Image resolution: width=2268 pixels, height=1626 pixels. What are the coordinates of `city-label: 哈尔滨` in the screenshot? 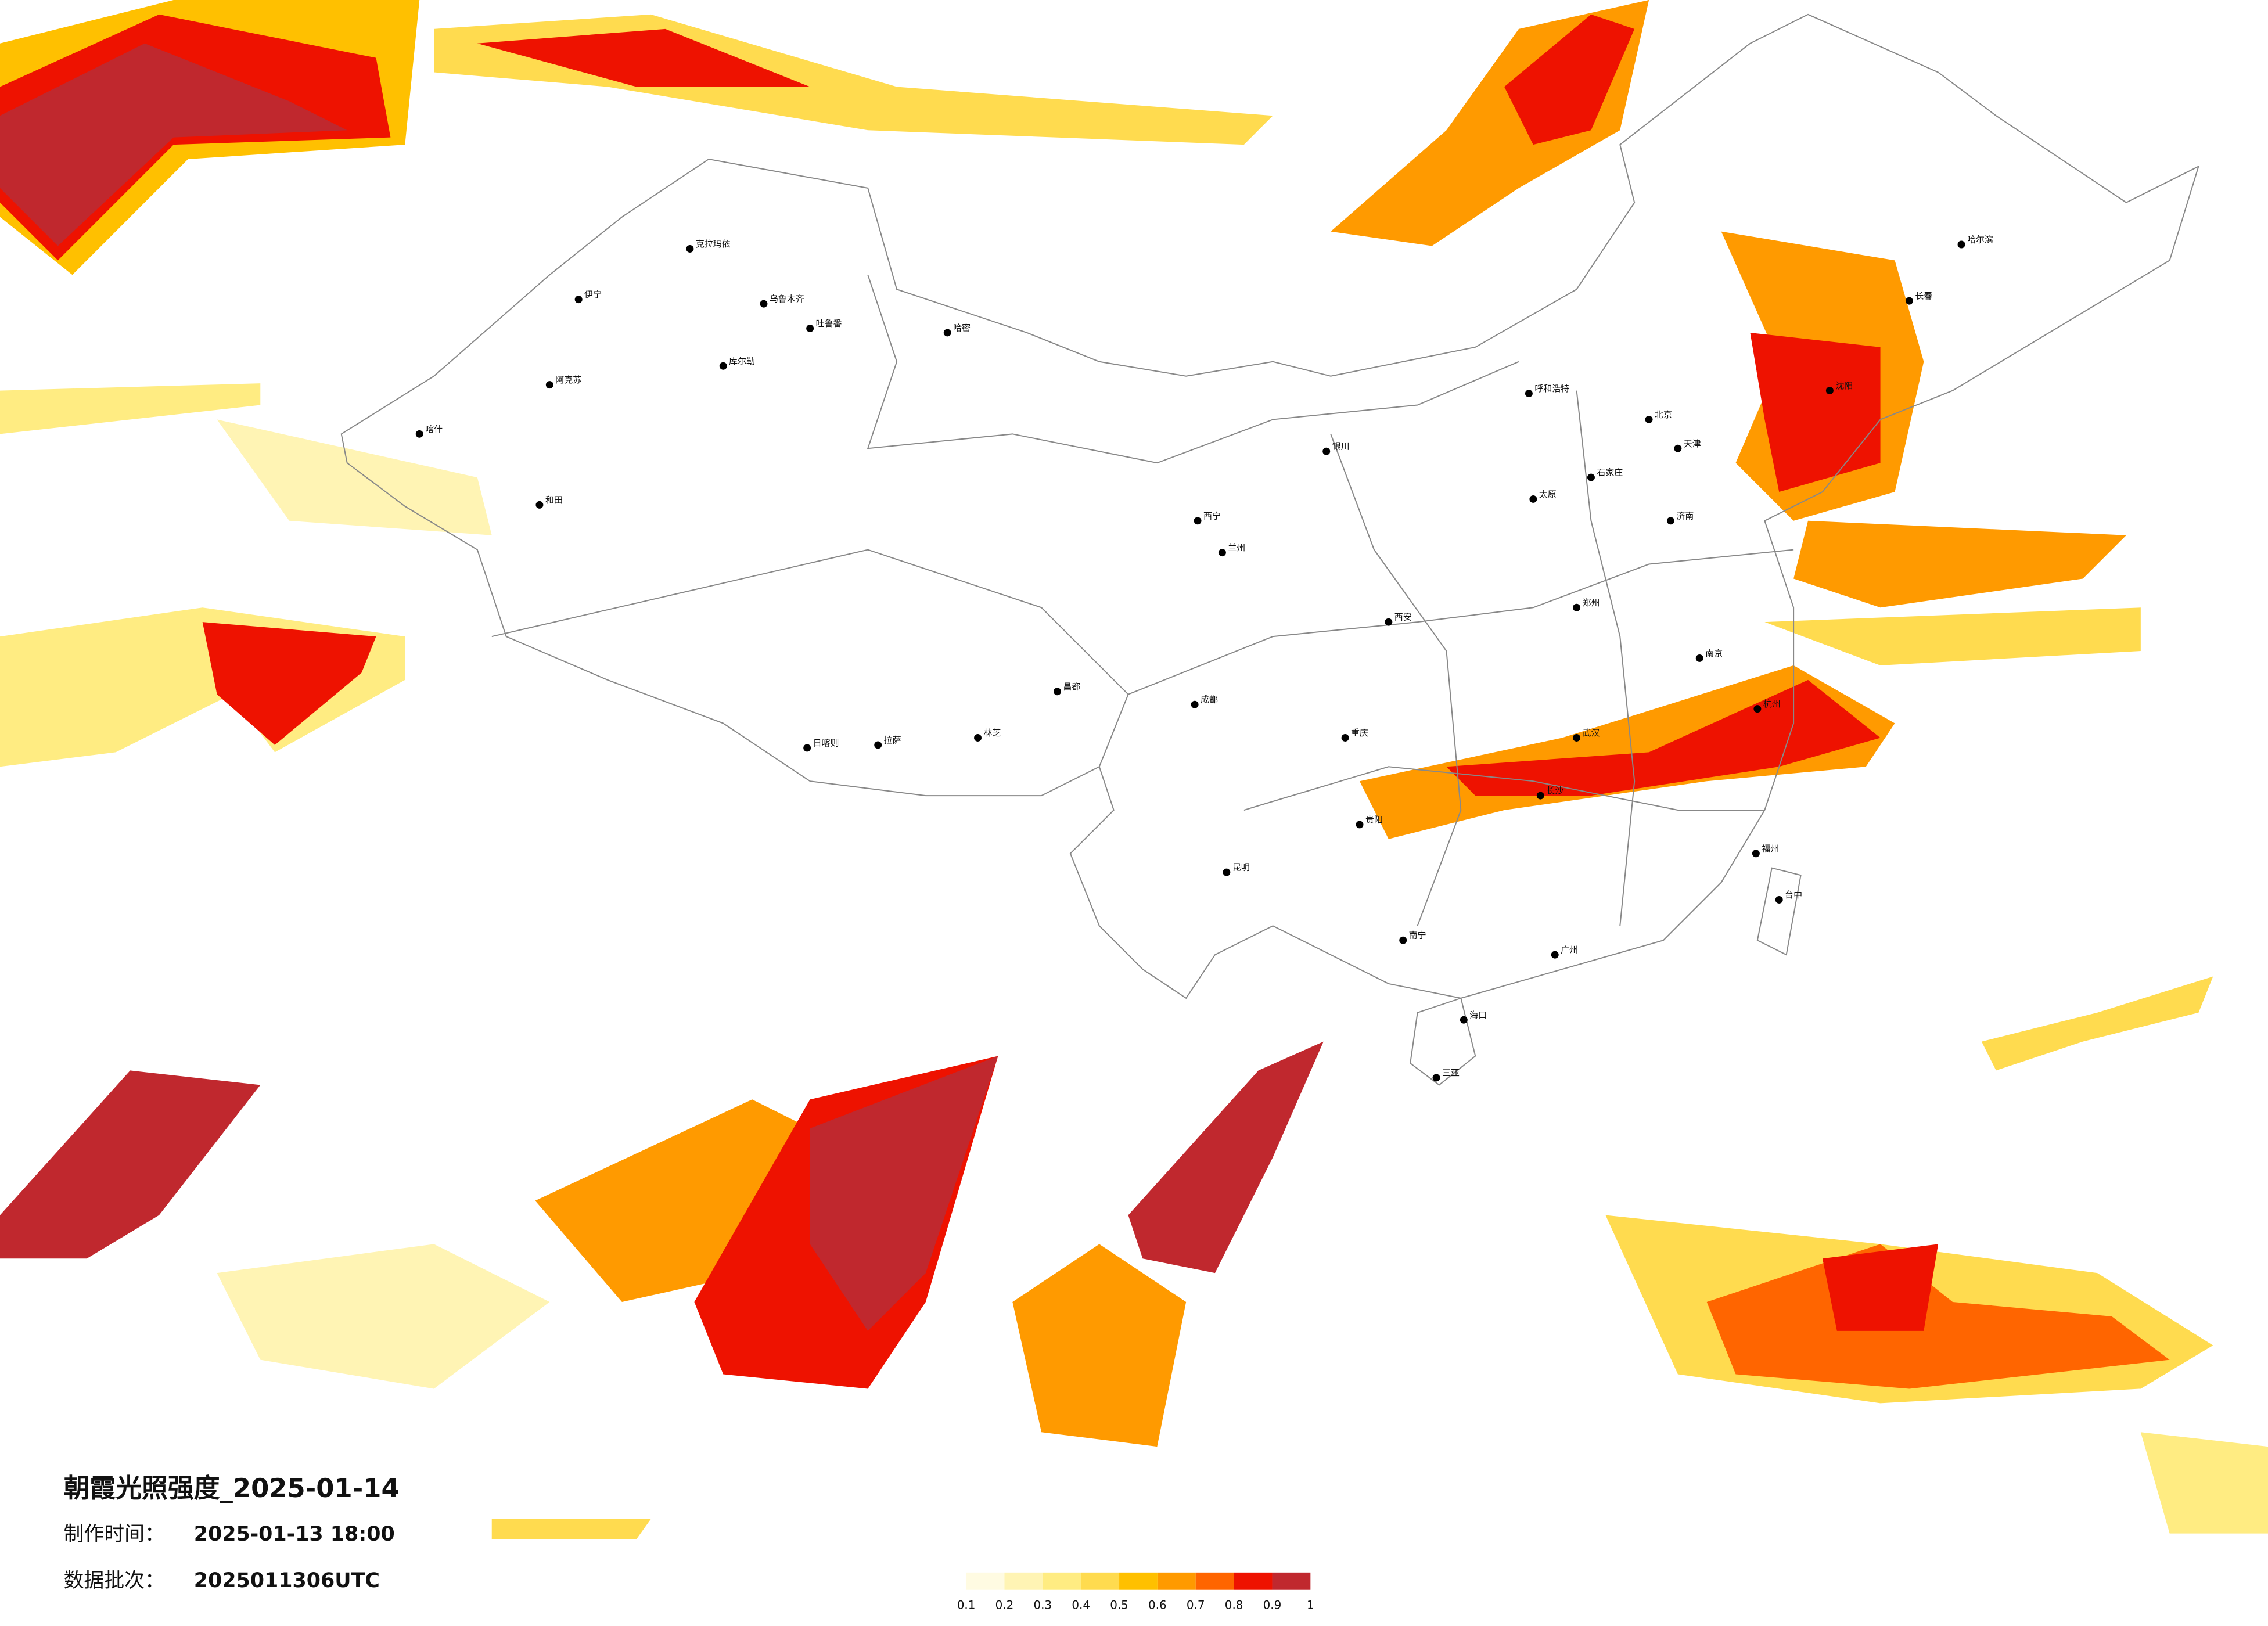 It's located at (1980, 240).